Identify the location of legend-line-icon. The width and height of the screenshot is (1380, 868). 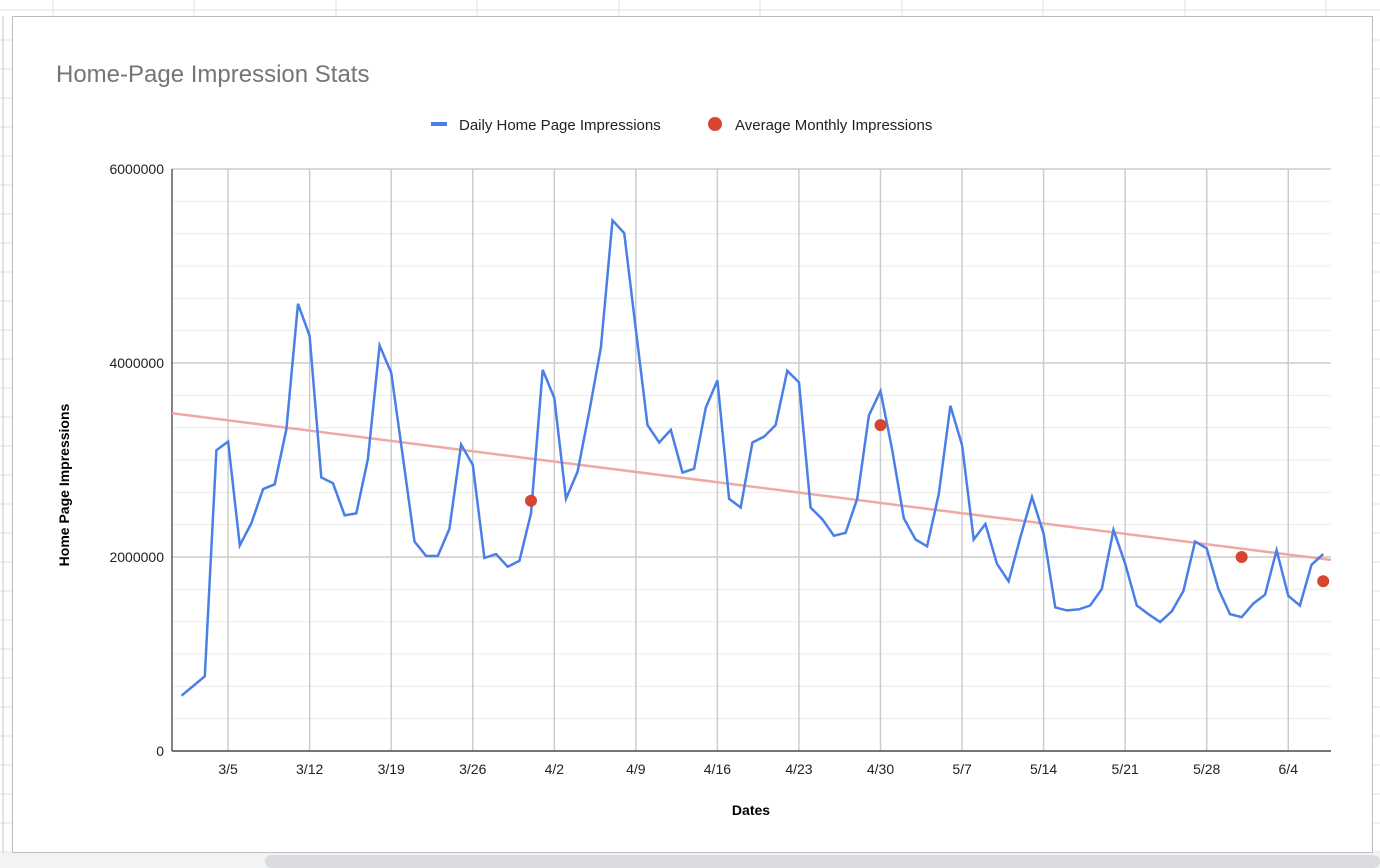
(439, 124).